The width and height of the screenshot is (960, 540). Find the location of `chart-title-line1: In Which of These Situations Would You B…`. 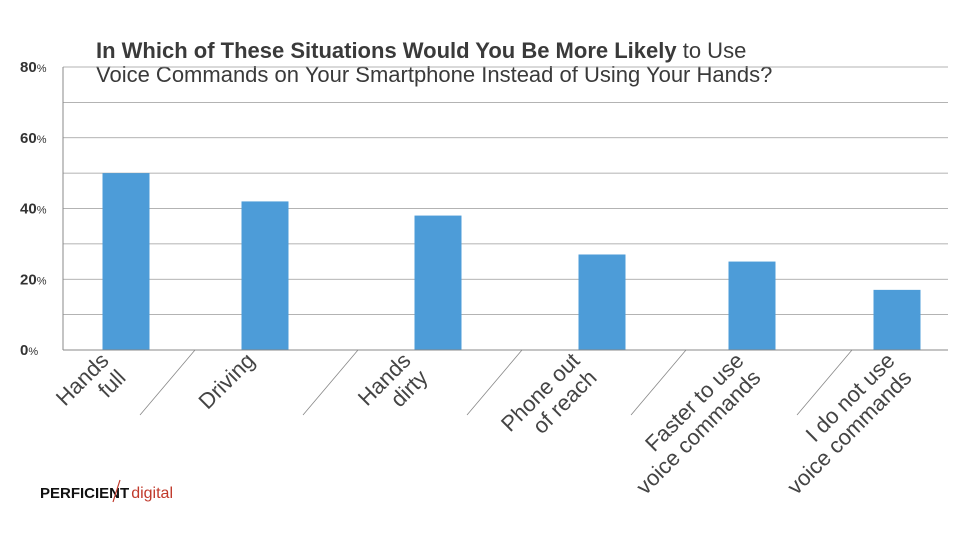

chart-title-line1: In Which of These Situations Would You B… is located at coordinates (421, 50).